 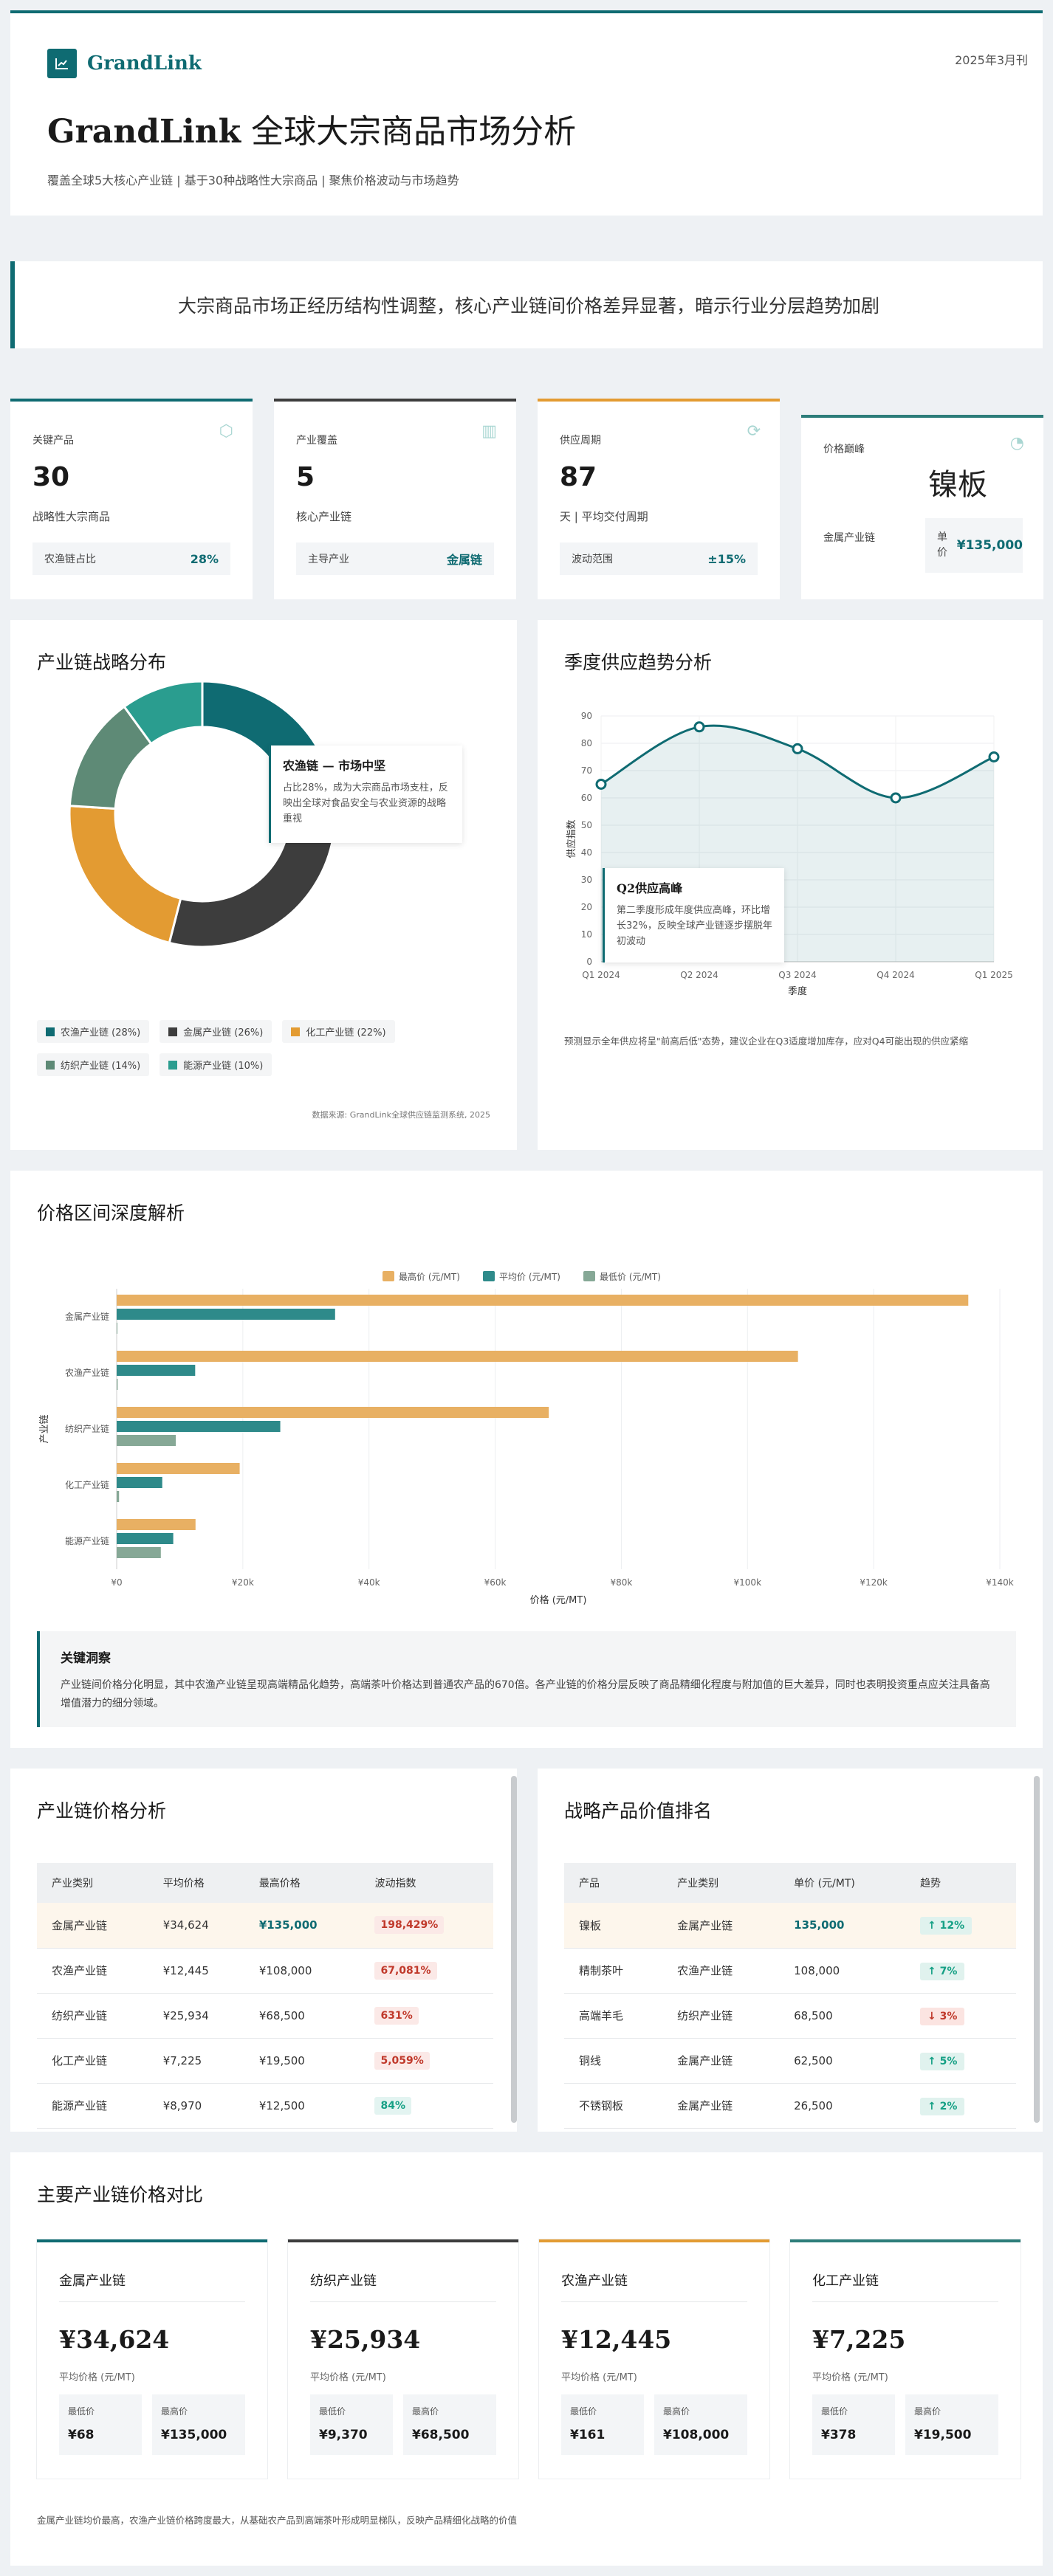 What do you see at coordinates (92, 2061) in the screenshot?
I see `table-cell: 化工产业链` at bounding box center [92, 2061].